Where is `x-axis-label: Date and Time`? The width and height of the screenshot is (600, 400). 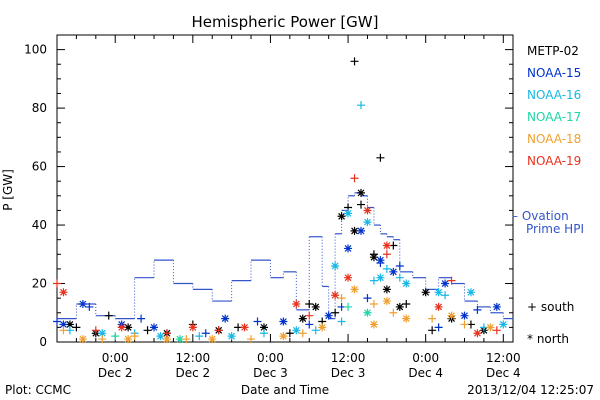 x-axis-label: Date and Time is located at coordinates (285, 390).